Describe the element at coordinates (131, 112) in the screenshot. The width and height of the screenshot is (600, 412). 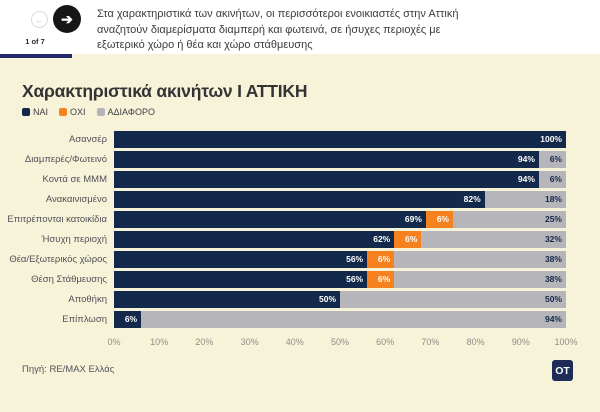
I see `legend-label-neutral: ΑΔΙΑΦΟΡΟ` at that location.